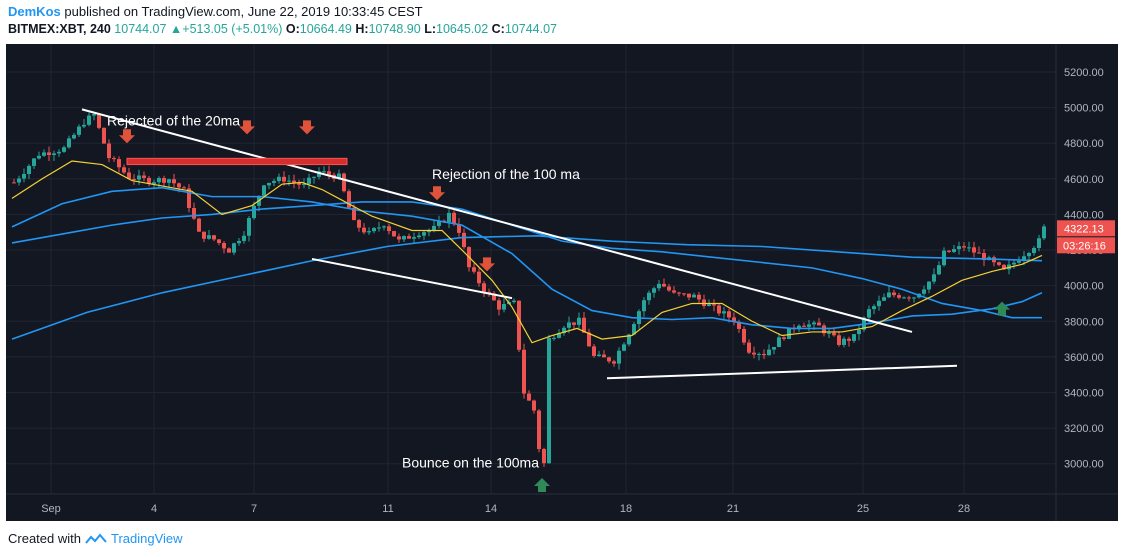  I want to click on author-name: DemKos, so click(34, 11).